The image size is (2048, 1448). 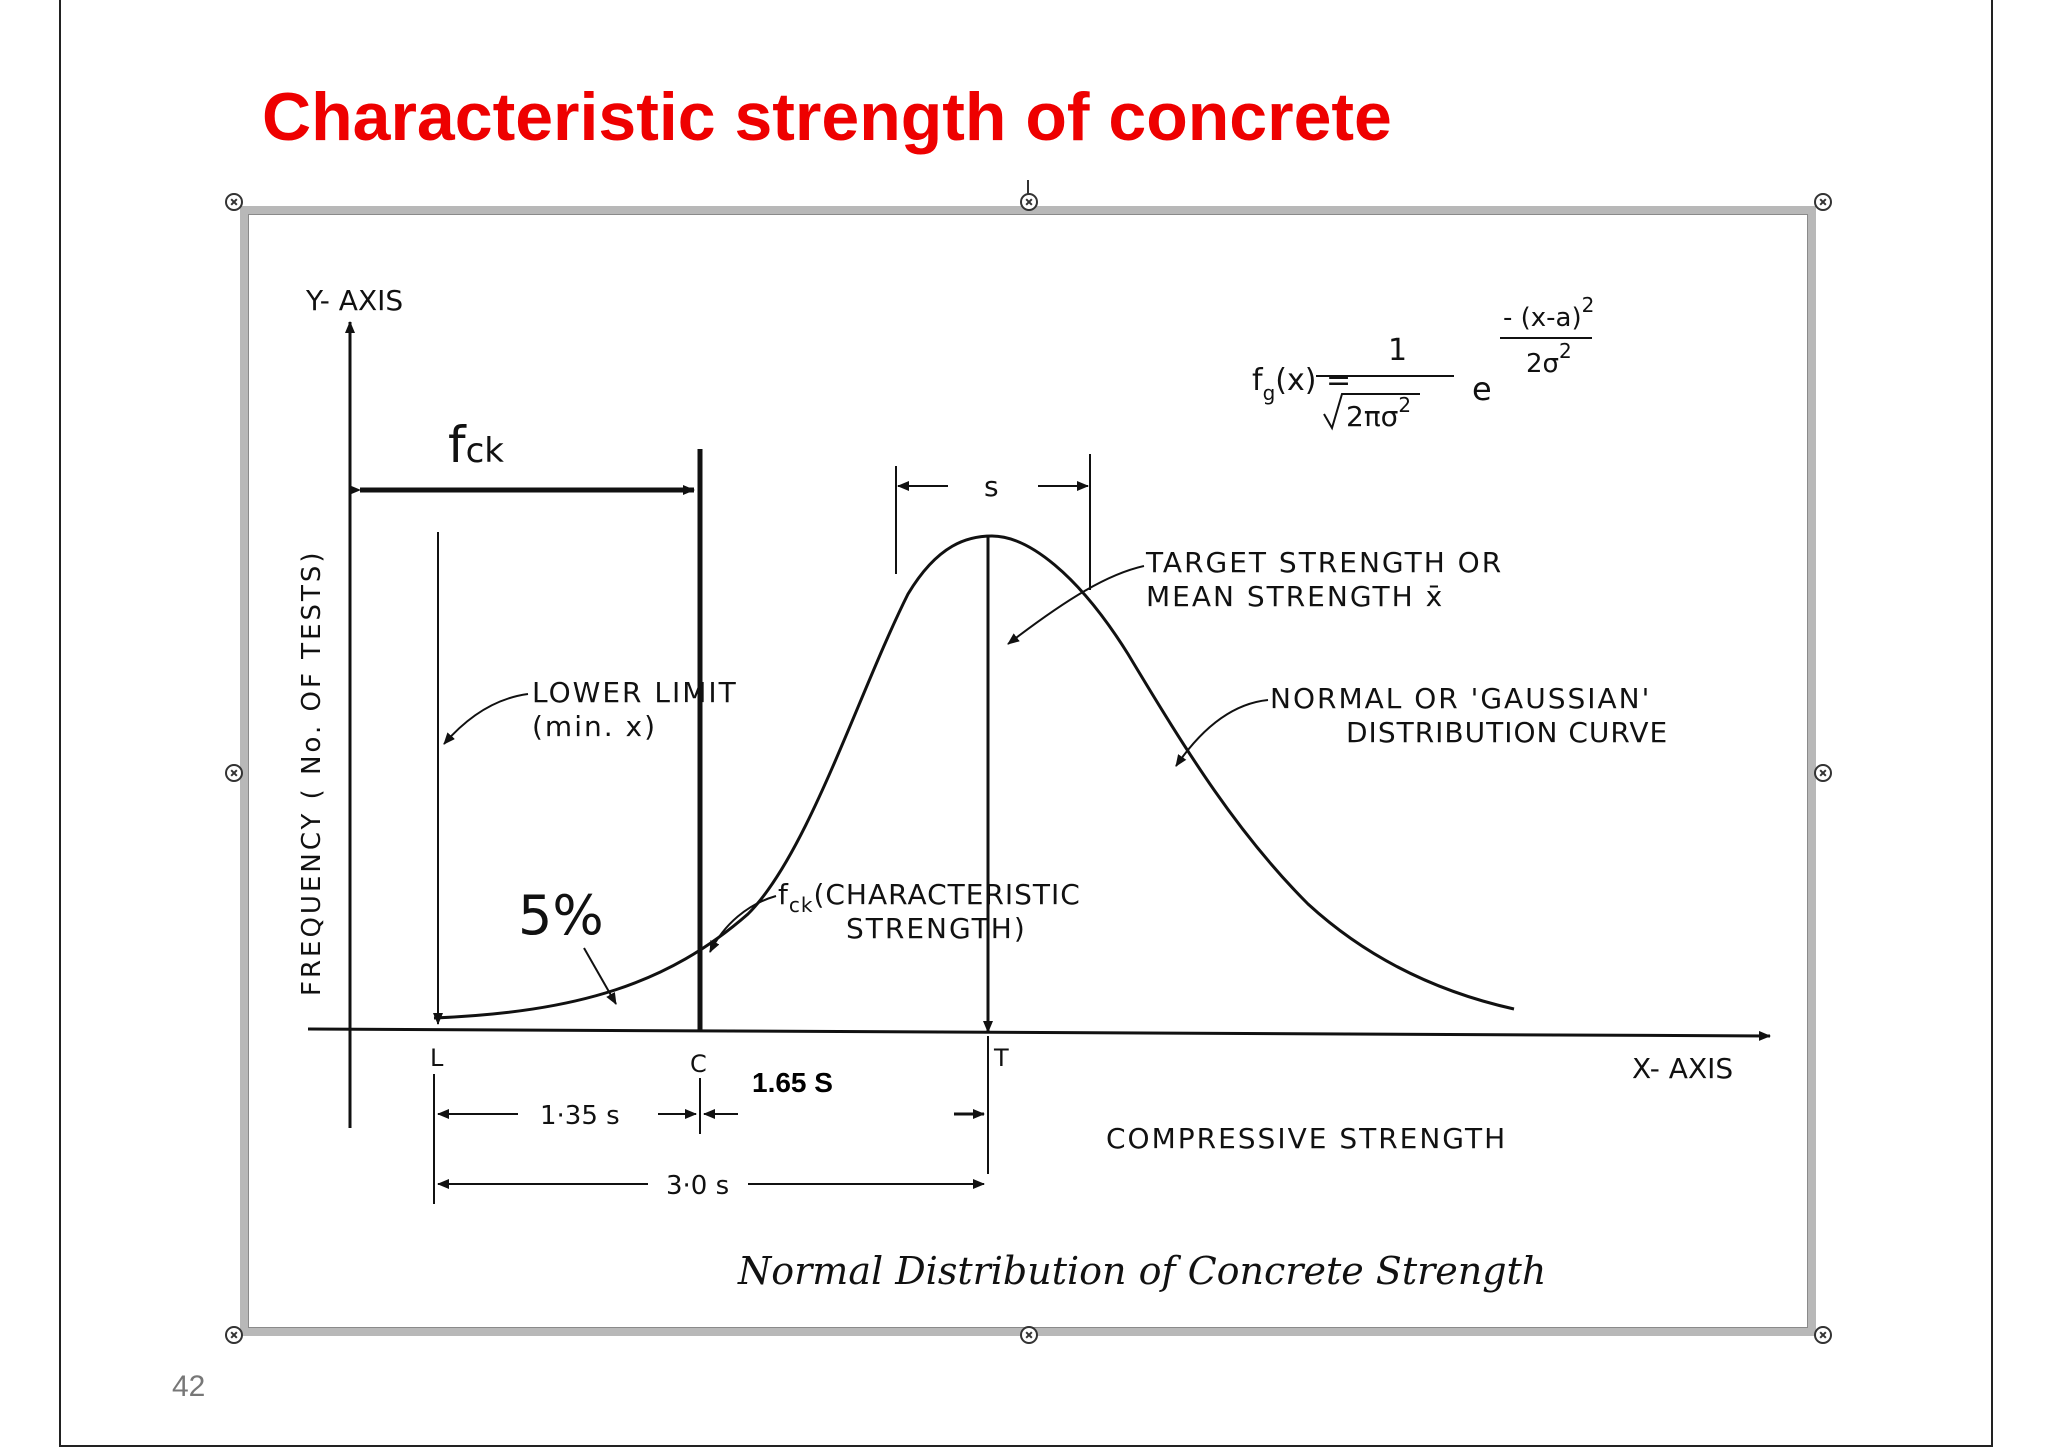 I want to click on x-axis-line, so click(x=1039, y=1034).